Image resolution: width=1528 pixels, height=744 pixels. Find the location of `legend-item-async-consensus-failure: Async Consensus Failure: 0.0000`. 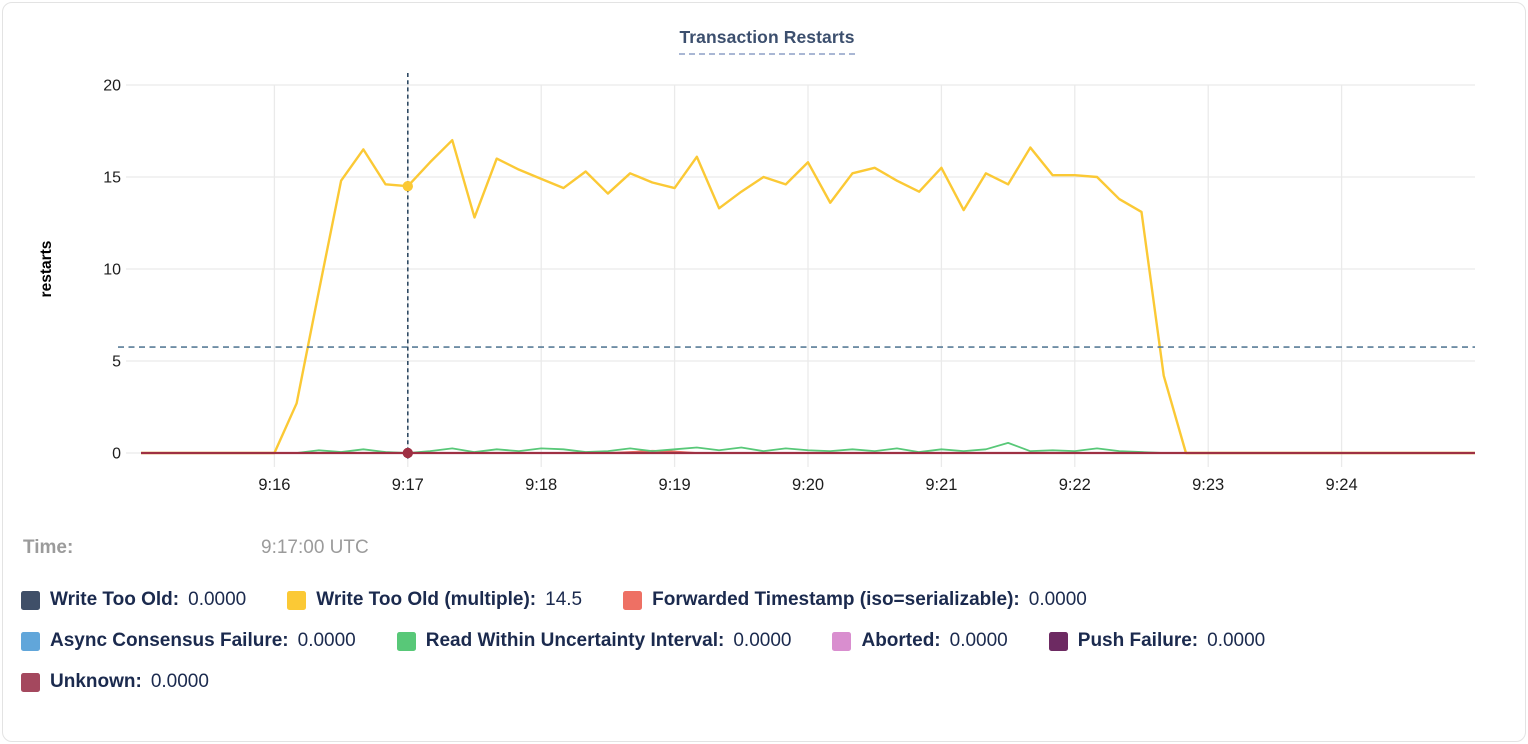

legend-item-async-consensus-failure: Async Consensus Failure: 0.0000 is located at coordinates (188, 641).